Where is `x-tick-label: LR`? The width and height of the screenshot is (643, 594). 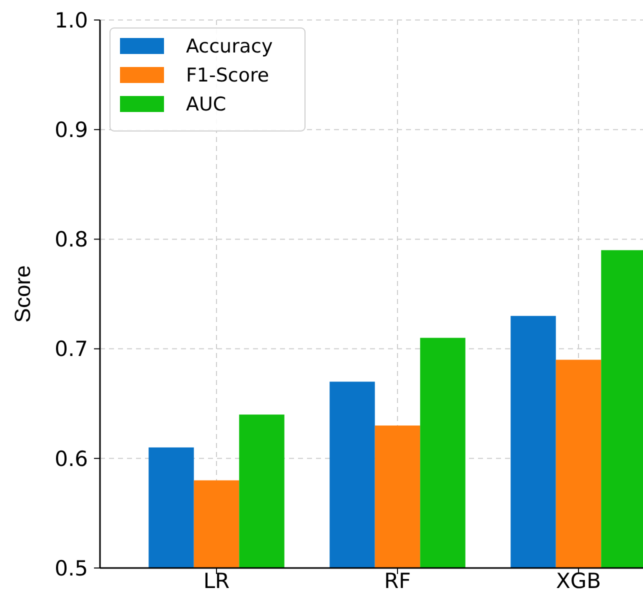 x-tick-label: LR is located at coordinates (216, 581).